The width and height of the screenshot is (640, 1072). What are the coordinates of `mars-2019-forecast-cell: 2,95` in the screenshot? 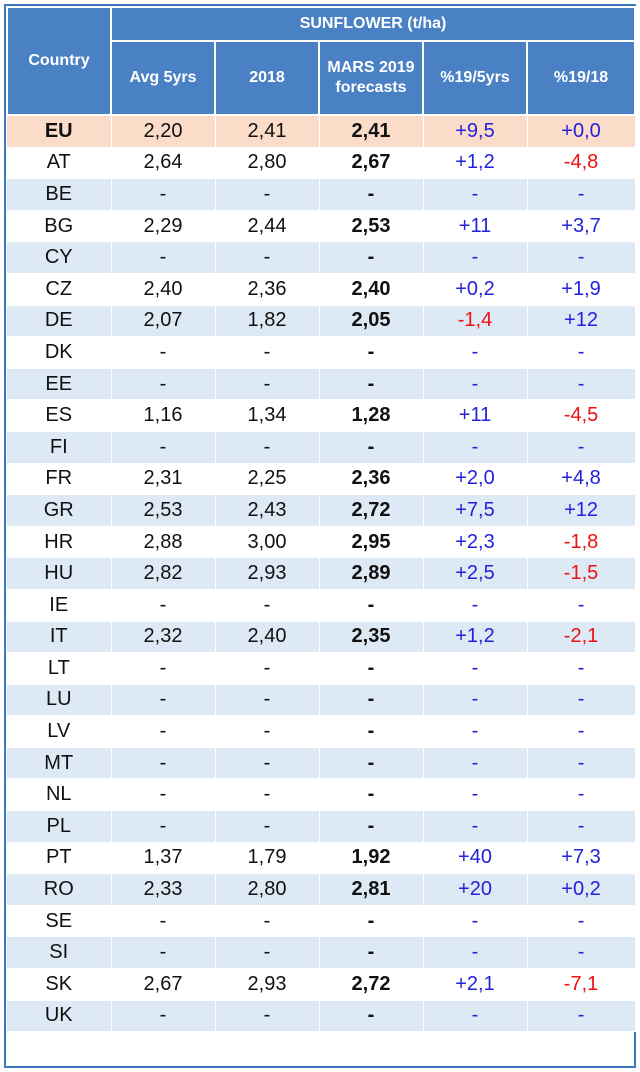 It's located at (371, 542).